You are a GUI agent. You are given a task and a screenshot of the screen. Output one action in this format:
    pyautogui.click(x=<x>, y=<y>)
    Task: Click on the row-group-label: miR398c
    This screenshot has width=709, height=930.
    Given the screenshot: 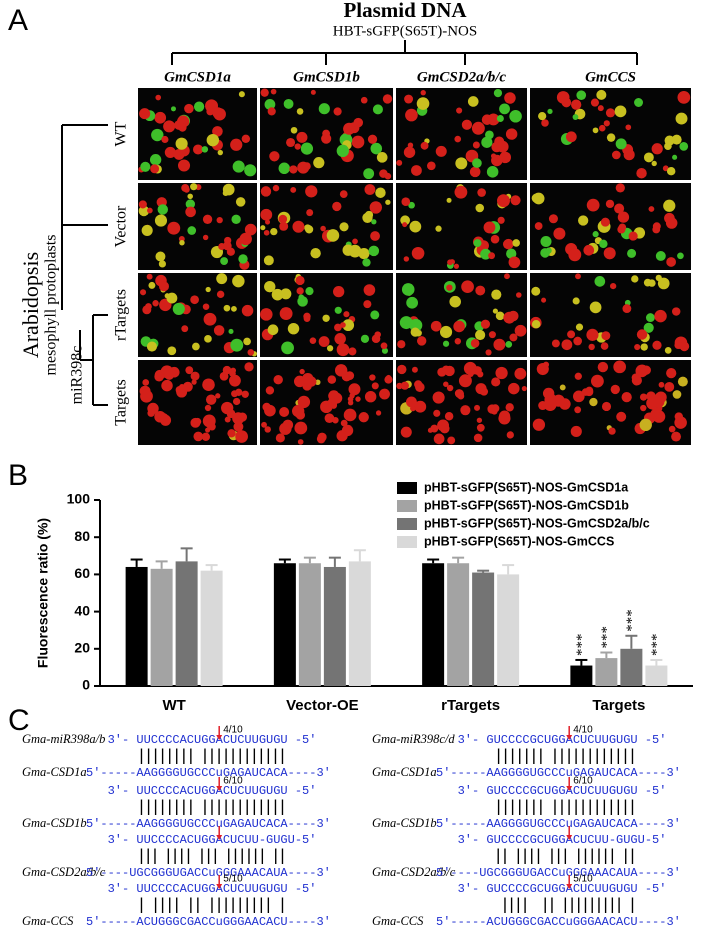 What is the action you would take?
    pyautogui.click(x=77, y=375)
    